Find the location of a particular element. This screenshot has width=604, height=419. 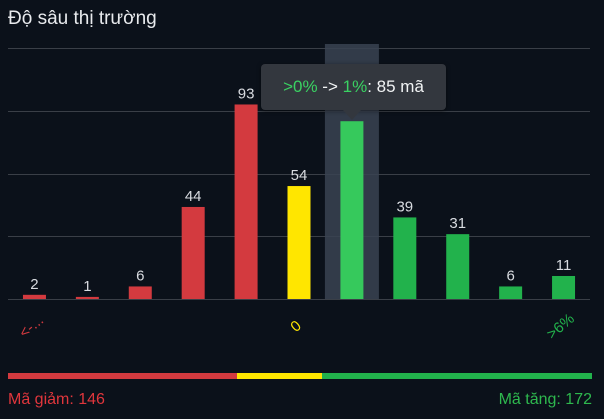

bar-tooltip: >0% -> 1%: 85 mã is located at coordinates (353, 87).